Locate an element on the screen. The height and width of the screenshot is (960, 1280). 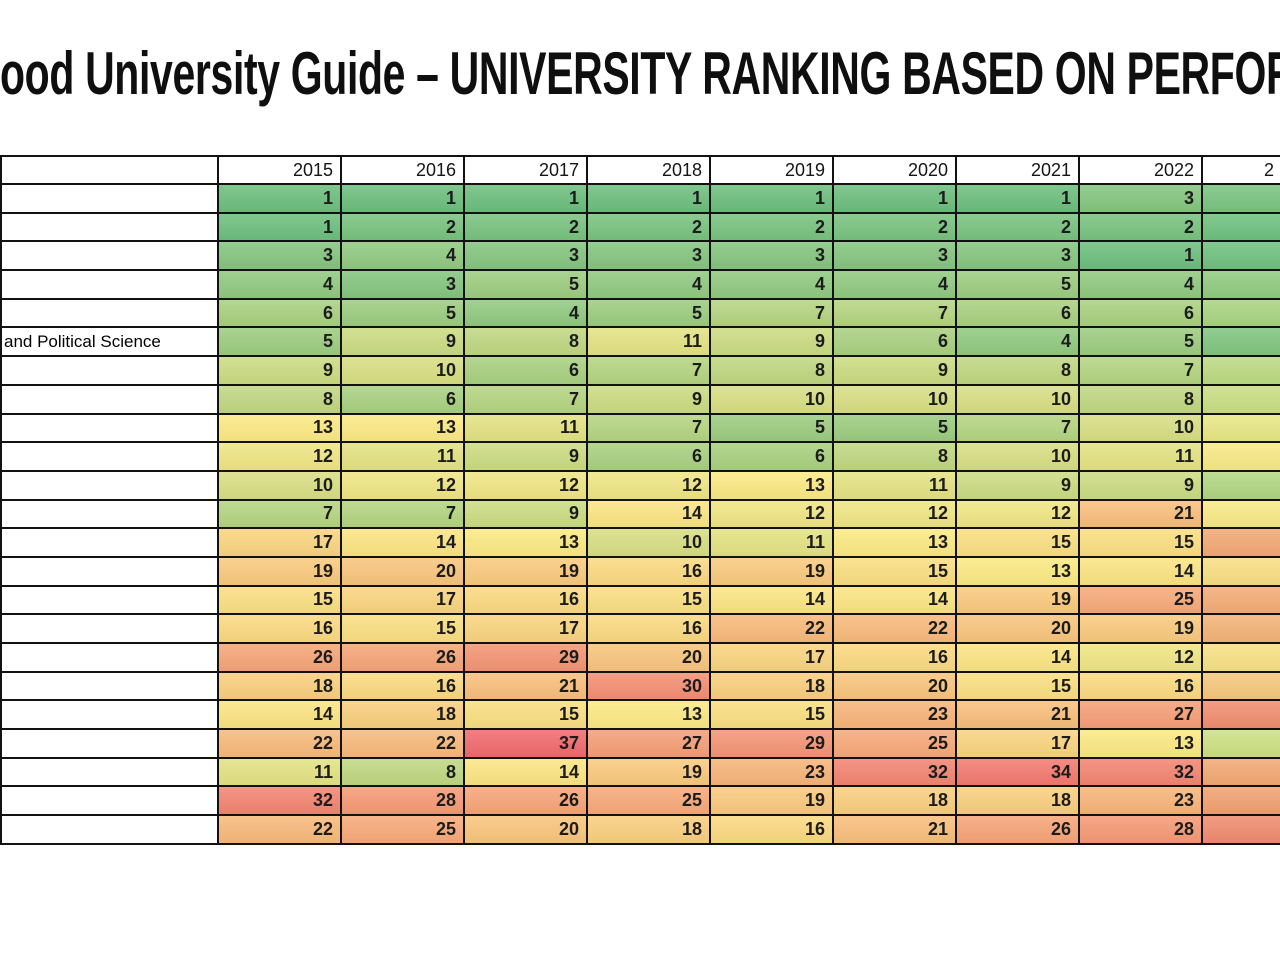
table-row: 16 15 17 16 22 22 20 19 is located at coordinates (640, 628).